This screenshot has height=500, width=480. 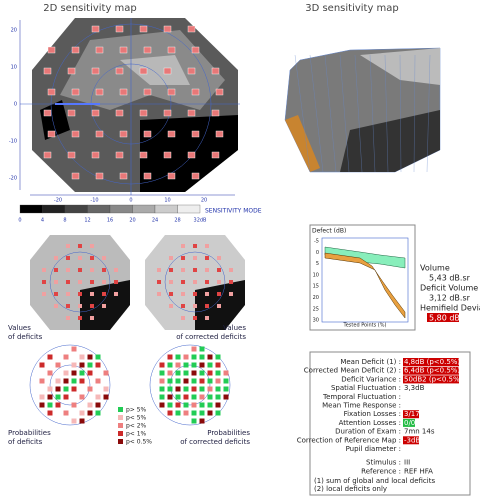 What do you see at coordinates (368, 432) in the screenshot?
I see `stat-label: Duration of Exam :` at bounding box center [368, 432].